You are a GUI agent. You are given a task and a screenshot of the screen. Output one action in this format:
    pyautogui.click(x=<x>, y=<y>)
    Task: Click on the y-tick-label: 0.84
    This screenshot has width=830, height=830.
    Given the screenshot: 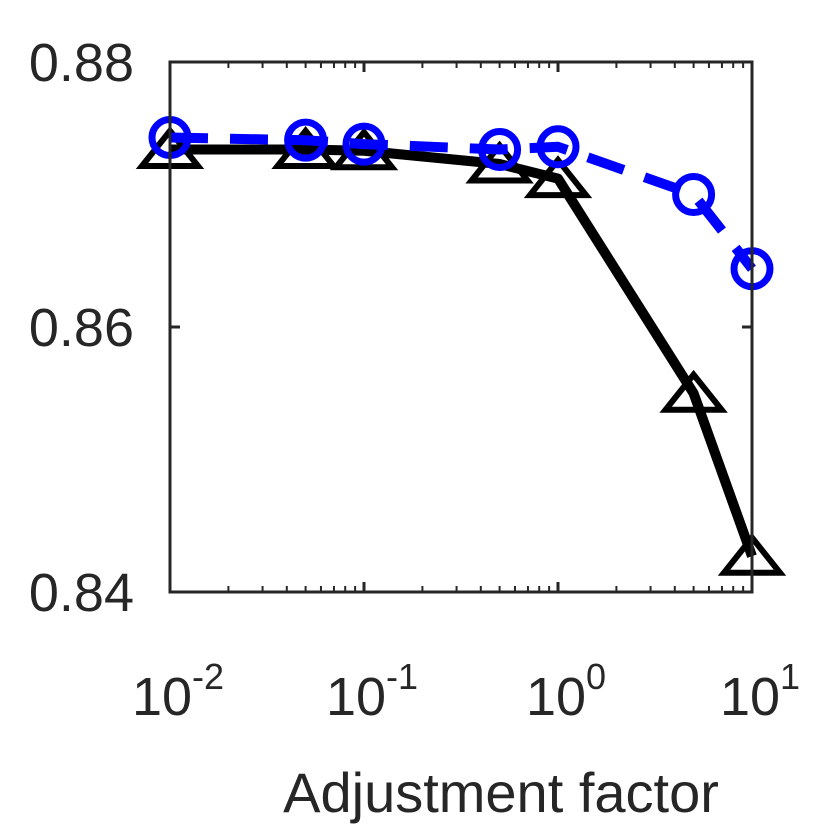 What is the action you would take?
    pyautogui.click(x=81, y=593)
    